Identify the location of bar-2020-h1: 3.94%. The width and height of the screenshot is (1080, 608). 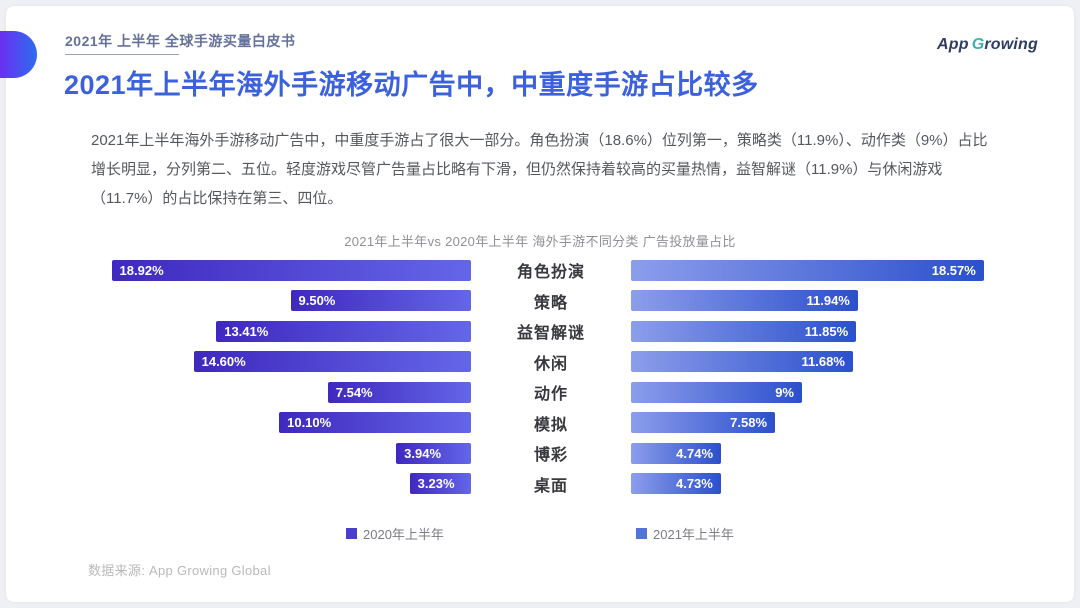
(433, 453).